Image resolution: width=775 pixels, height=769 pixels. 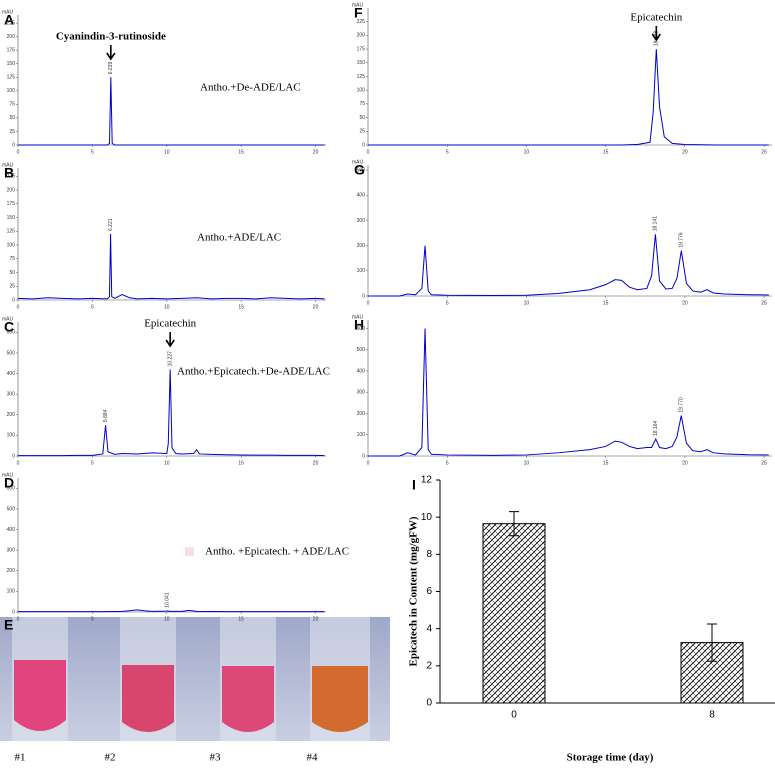 I want to click on y-tick-label: 300, so click(x=361, y=221).